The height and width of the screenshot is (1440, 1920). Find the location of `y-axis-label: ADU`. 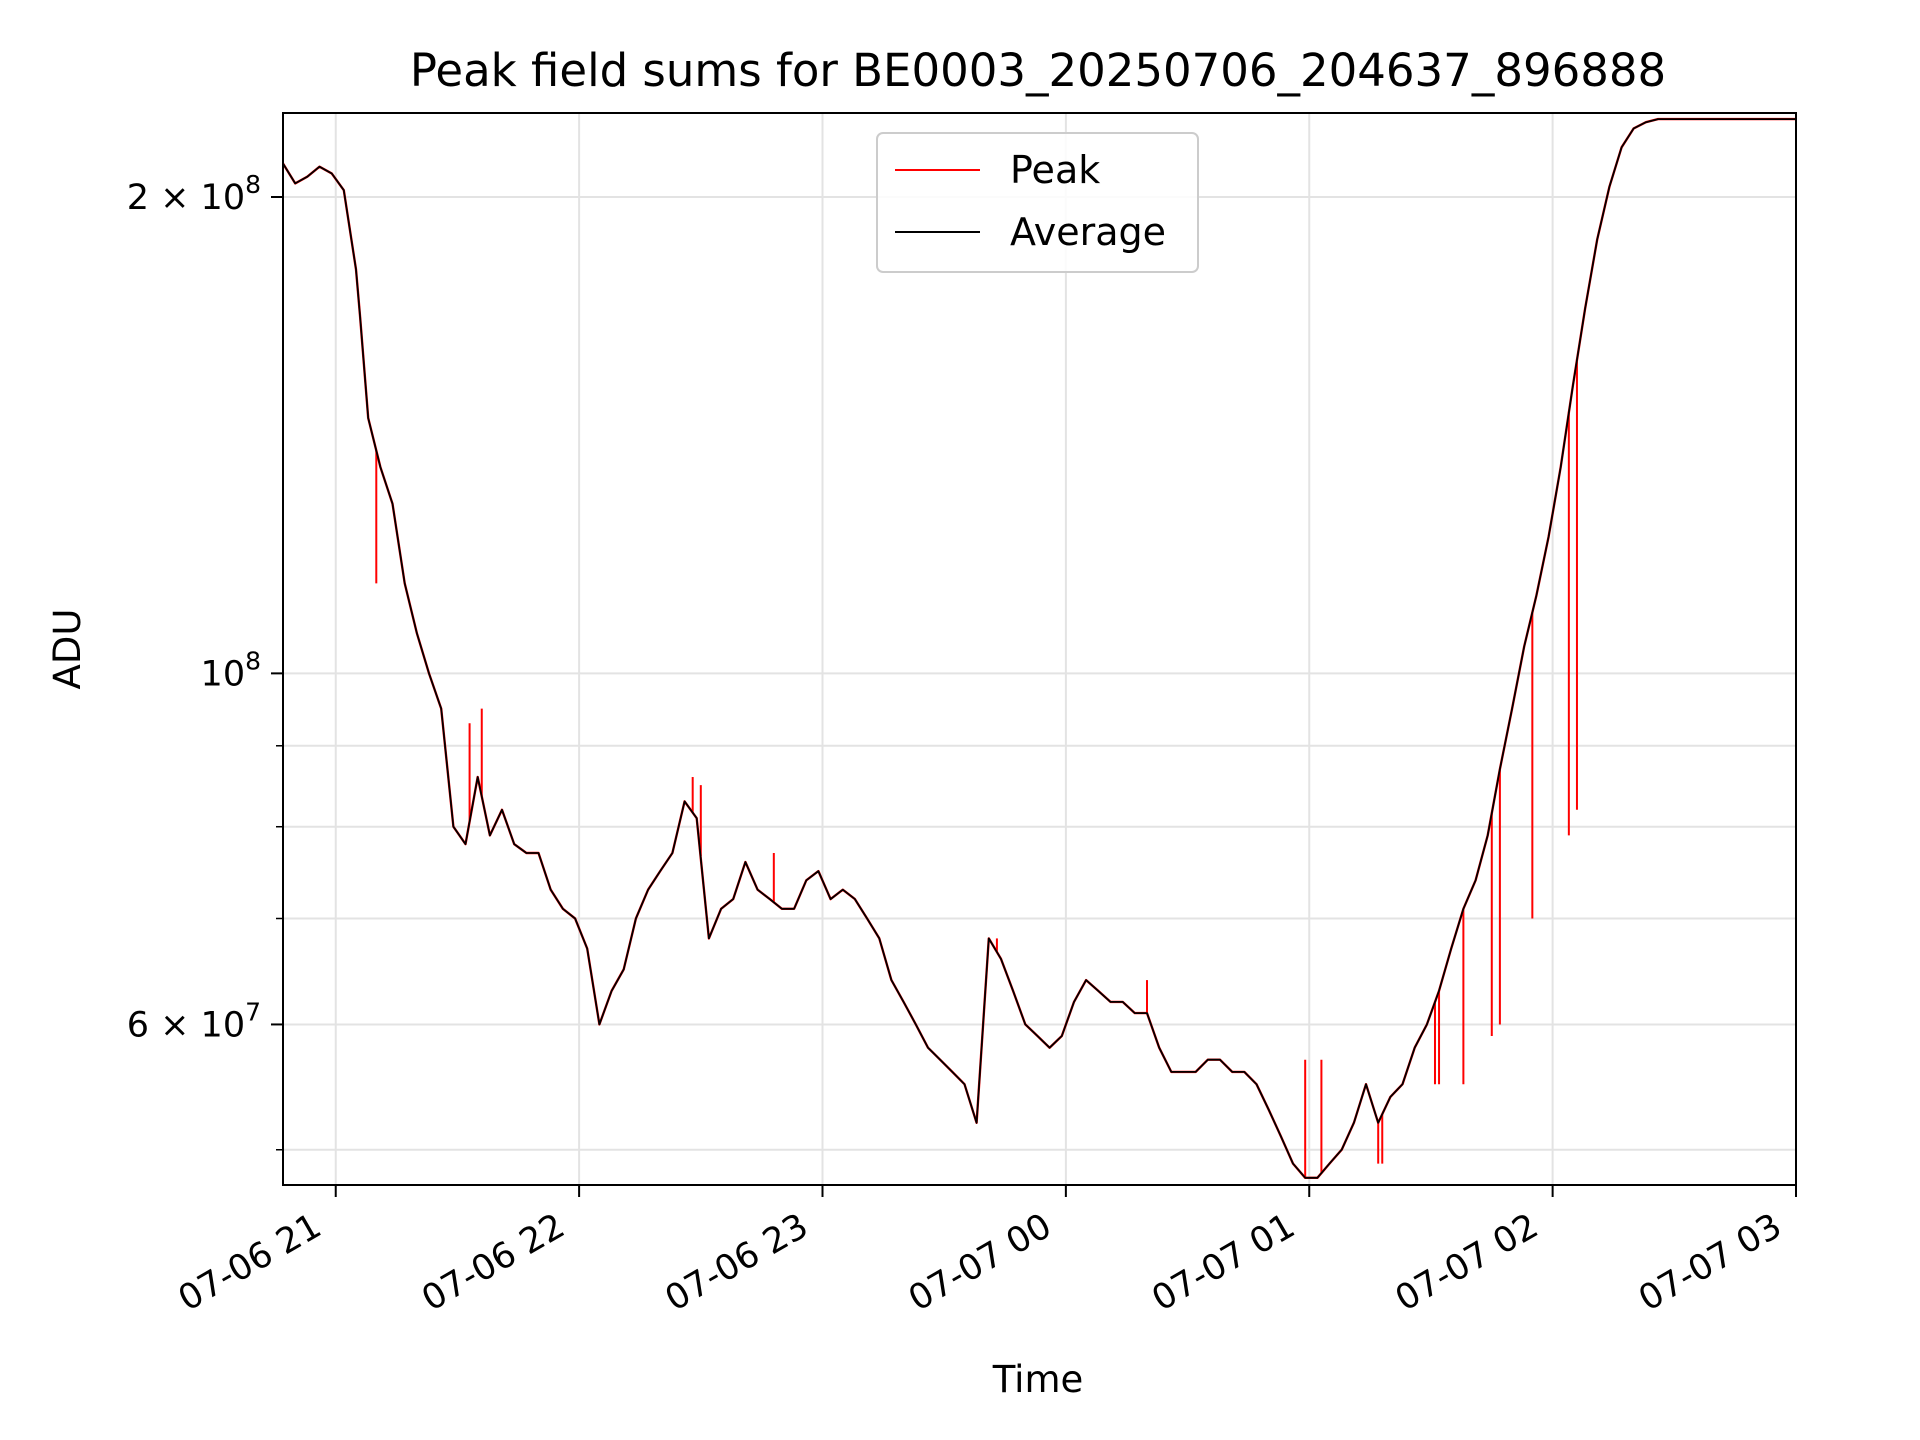

y-axis-label: ADU is located at coordinates (67, 649).